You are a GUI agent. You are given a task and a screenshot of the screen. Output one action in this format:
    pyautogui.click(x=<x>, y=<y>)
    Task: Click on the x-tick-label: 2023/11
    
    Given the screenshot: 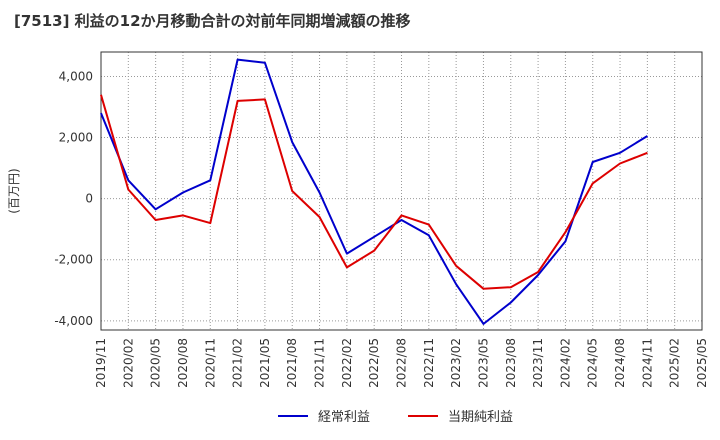 What is the action you would take?
    pyautogui.click(x=538, y=363)
    